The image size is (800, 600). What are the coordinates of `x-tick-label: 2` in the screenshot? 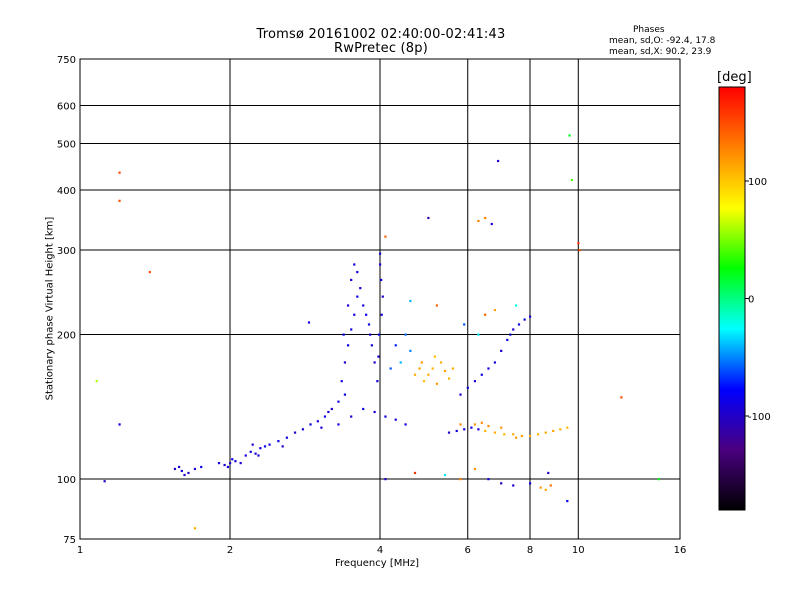 It's located at (230, 550).